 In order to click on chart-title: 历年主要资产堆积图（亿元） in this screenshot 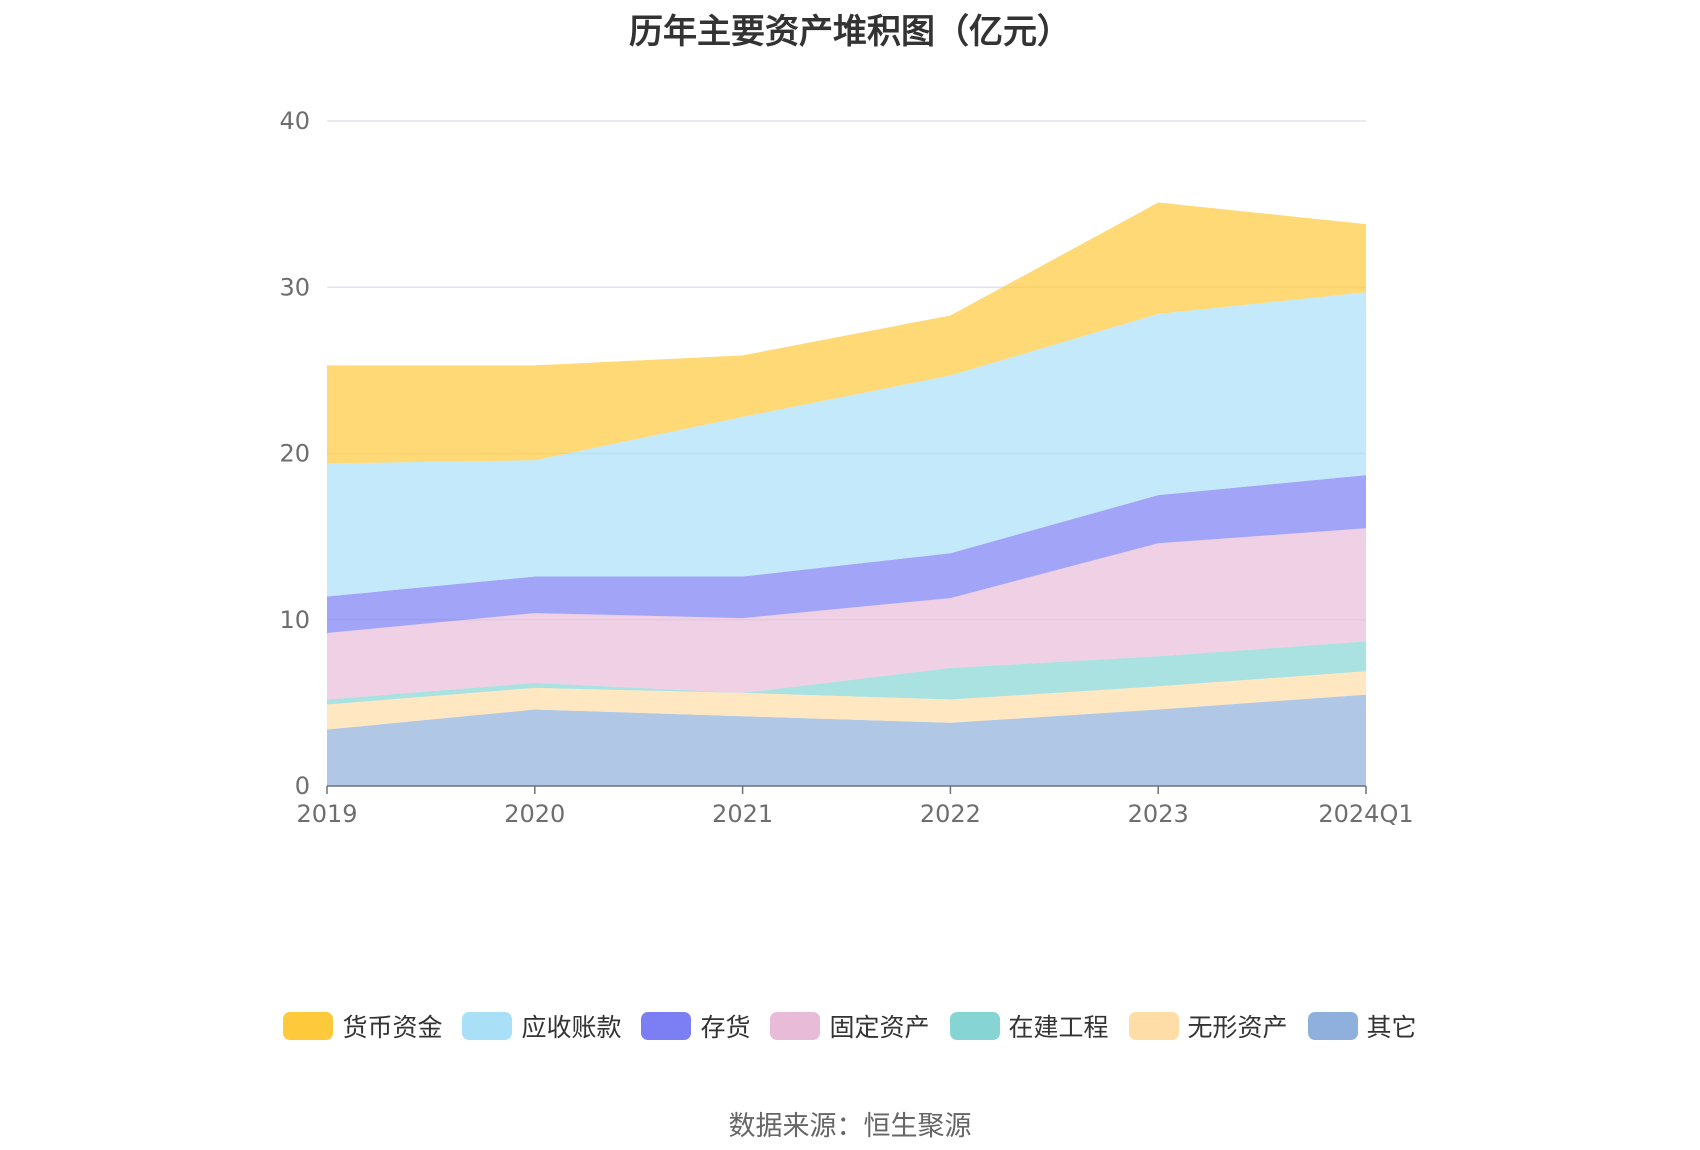, I will do `click(850, 32)`.